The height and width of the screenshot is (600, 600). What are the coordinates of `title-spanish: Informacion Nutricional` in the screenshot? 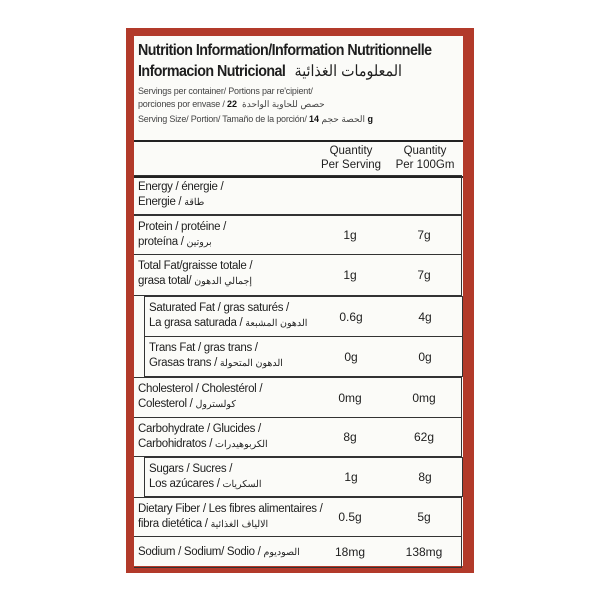 It's located at (212, 71).